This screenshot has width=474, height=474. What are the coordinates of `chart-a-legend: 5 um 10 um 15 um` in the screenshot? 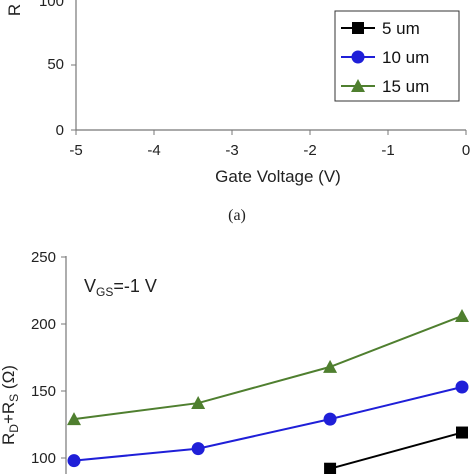 It's located at (397, 56).